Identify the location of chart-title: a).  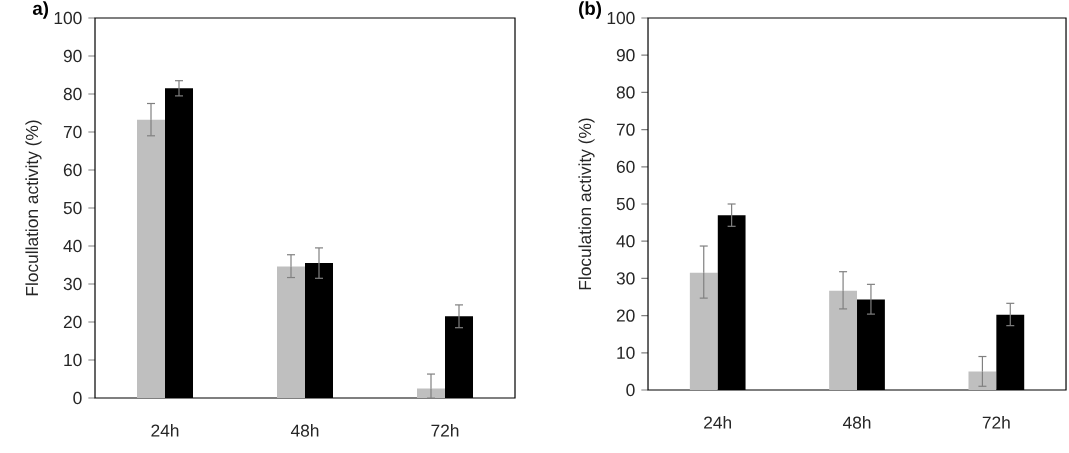
(40, 10).